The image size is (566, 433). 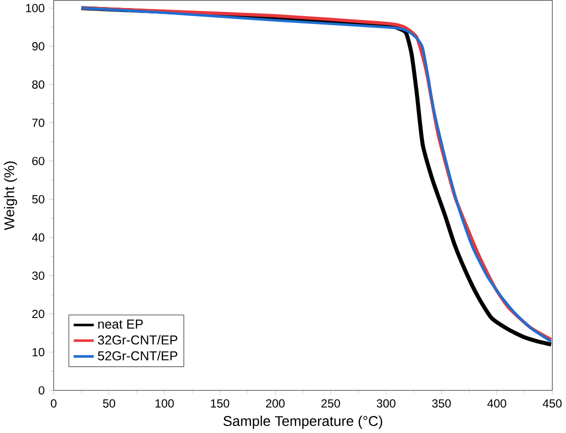 What do you see at coordinates (41, 390) in the screenshot?
I see `y-tick-label: 0` at bounding box center [41, 390].